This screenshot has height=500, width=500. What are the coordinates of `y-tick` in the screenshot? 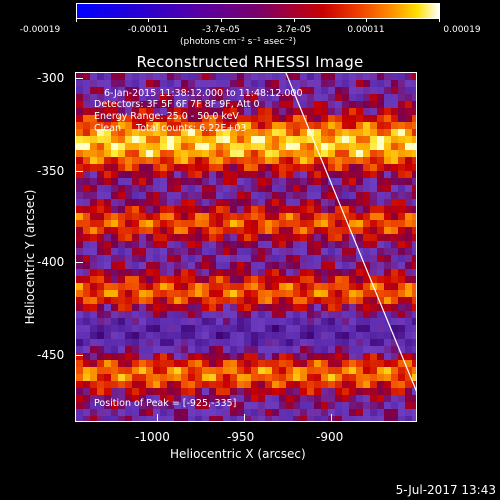 It's located at (79, 262).